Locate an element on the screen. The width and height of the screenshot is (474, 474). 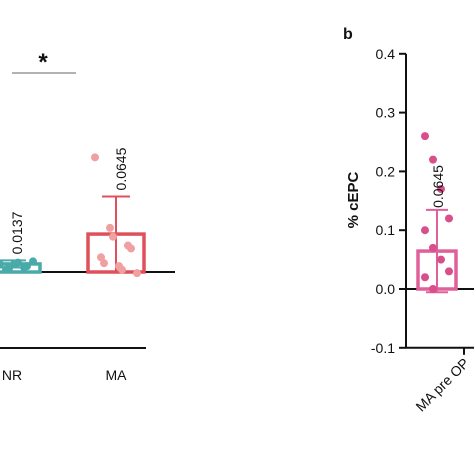
y-tick-label: 0.4 is located at coordinates (386, 54).